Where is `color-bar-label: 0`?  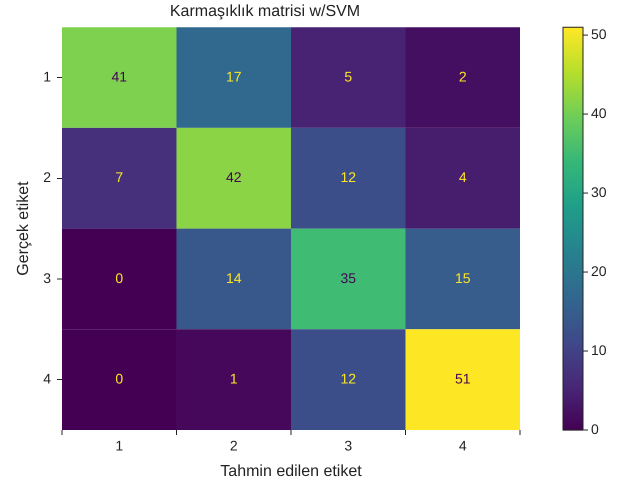
color-bar-label: 0 is located at coordinates (595, 428).